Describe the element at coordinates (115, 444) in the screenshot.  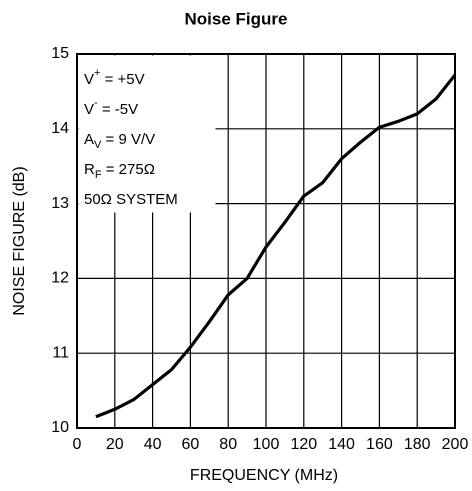
I see `x-tick-label: 20` at that location.